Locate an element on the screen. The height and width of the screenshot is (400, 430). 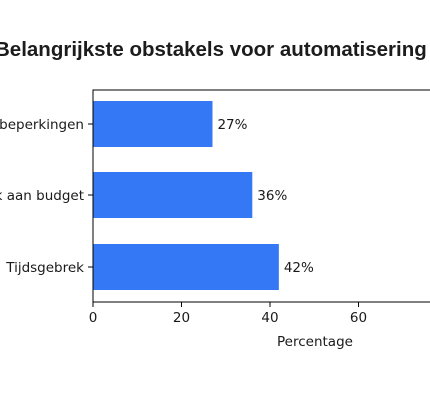
x-tick-label: 40 is located at coordinates (269, 318).